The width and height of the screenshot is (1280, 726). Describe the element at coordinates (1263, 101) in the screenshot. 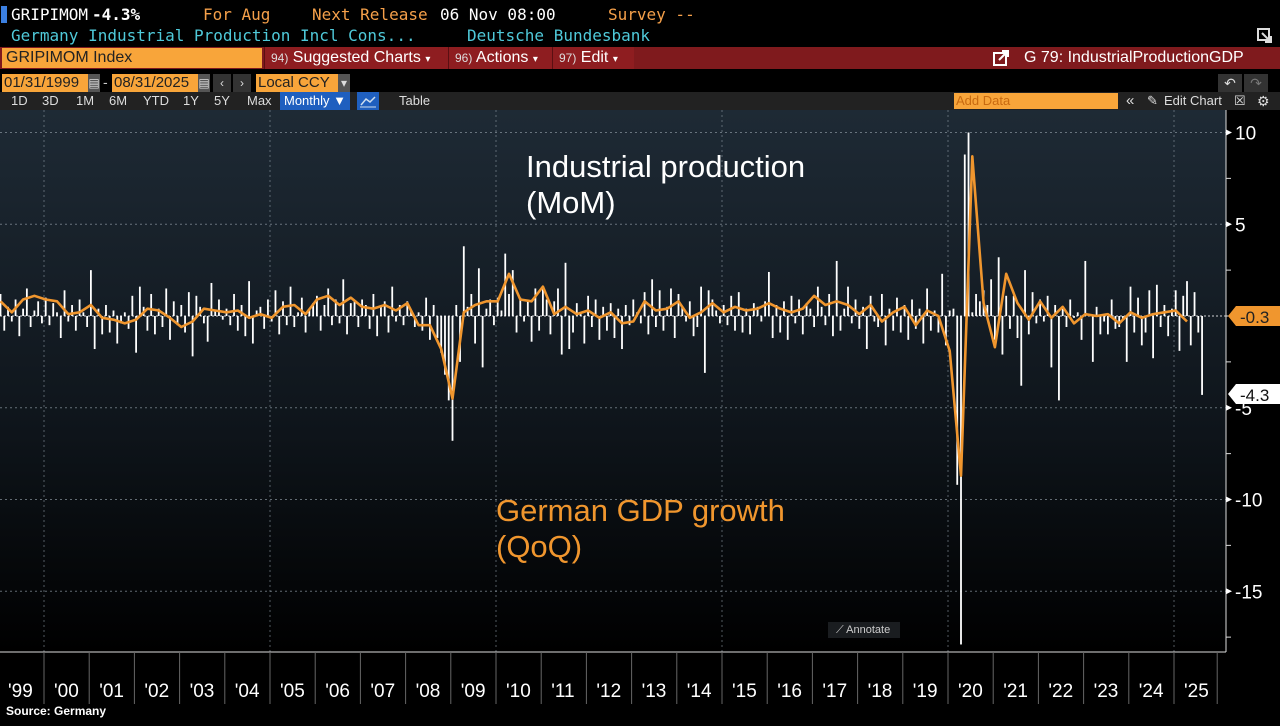

I see `gear-icon: ⚙` at that location.